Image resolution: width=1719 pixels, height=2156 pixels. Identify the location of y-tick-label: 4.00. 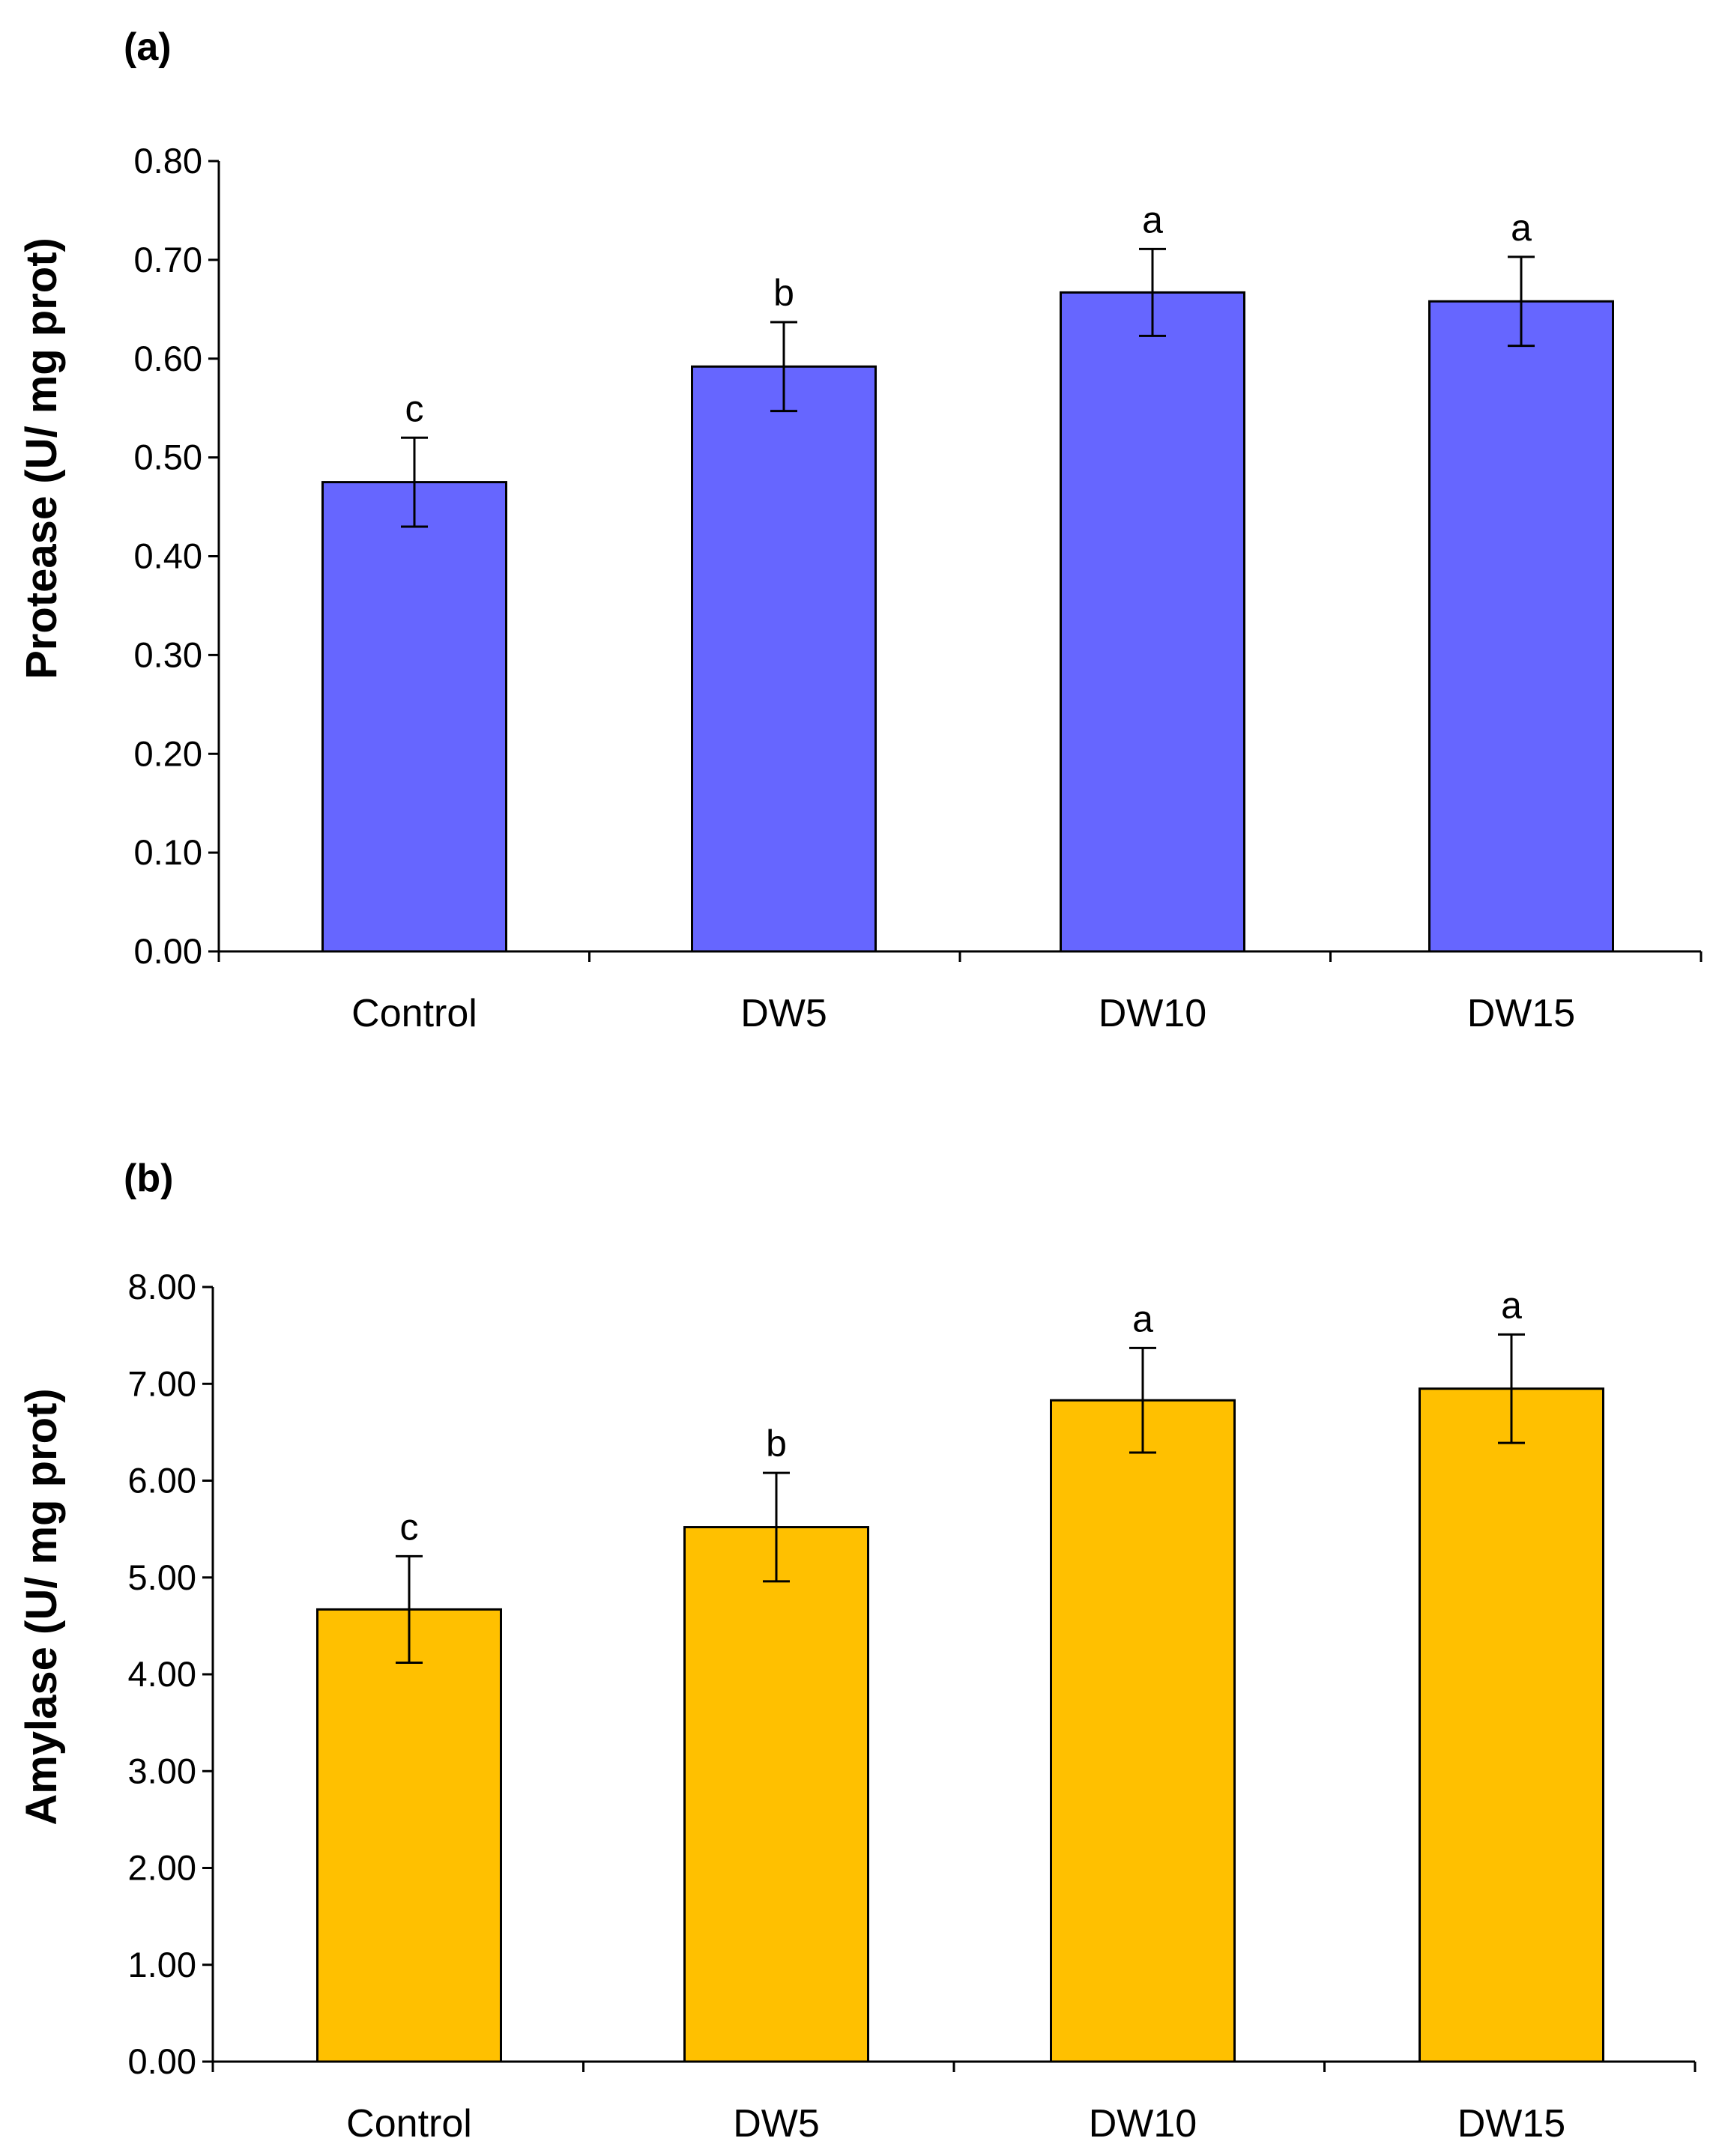
(162, 1674).